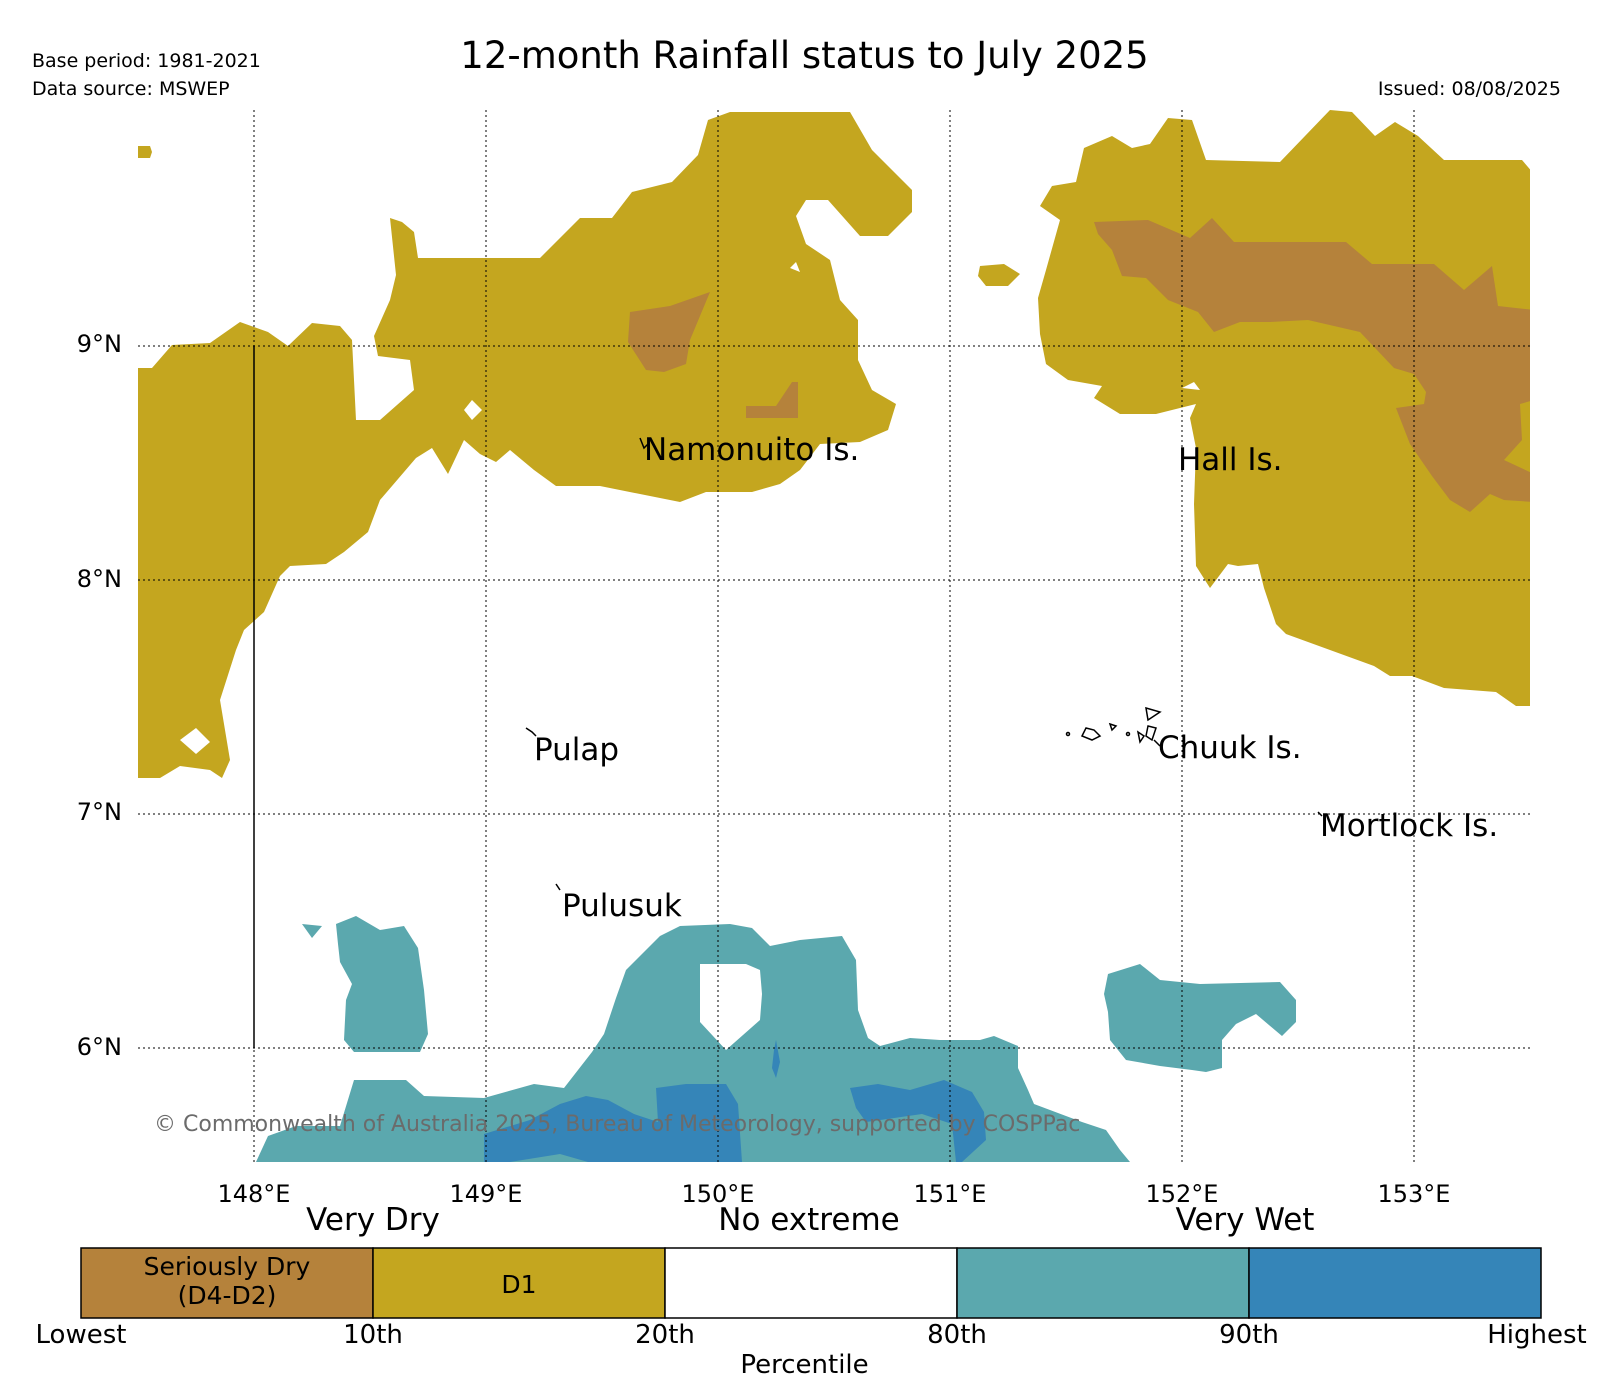  What do you see at coordinates (131, 89) in the screenshot?
I see `data-source-note: Data source: MSWEP` at bounding box center [131, 89].